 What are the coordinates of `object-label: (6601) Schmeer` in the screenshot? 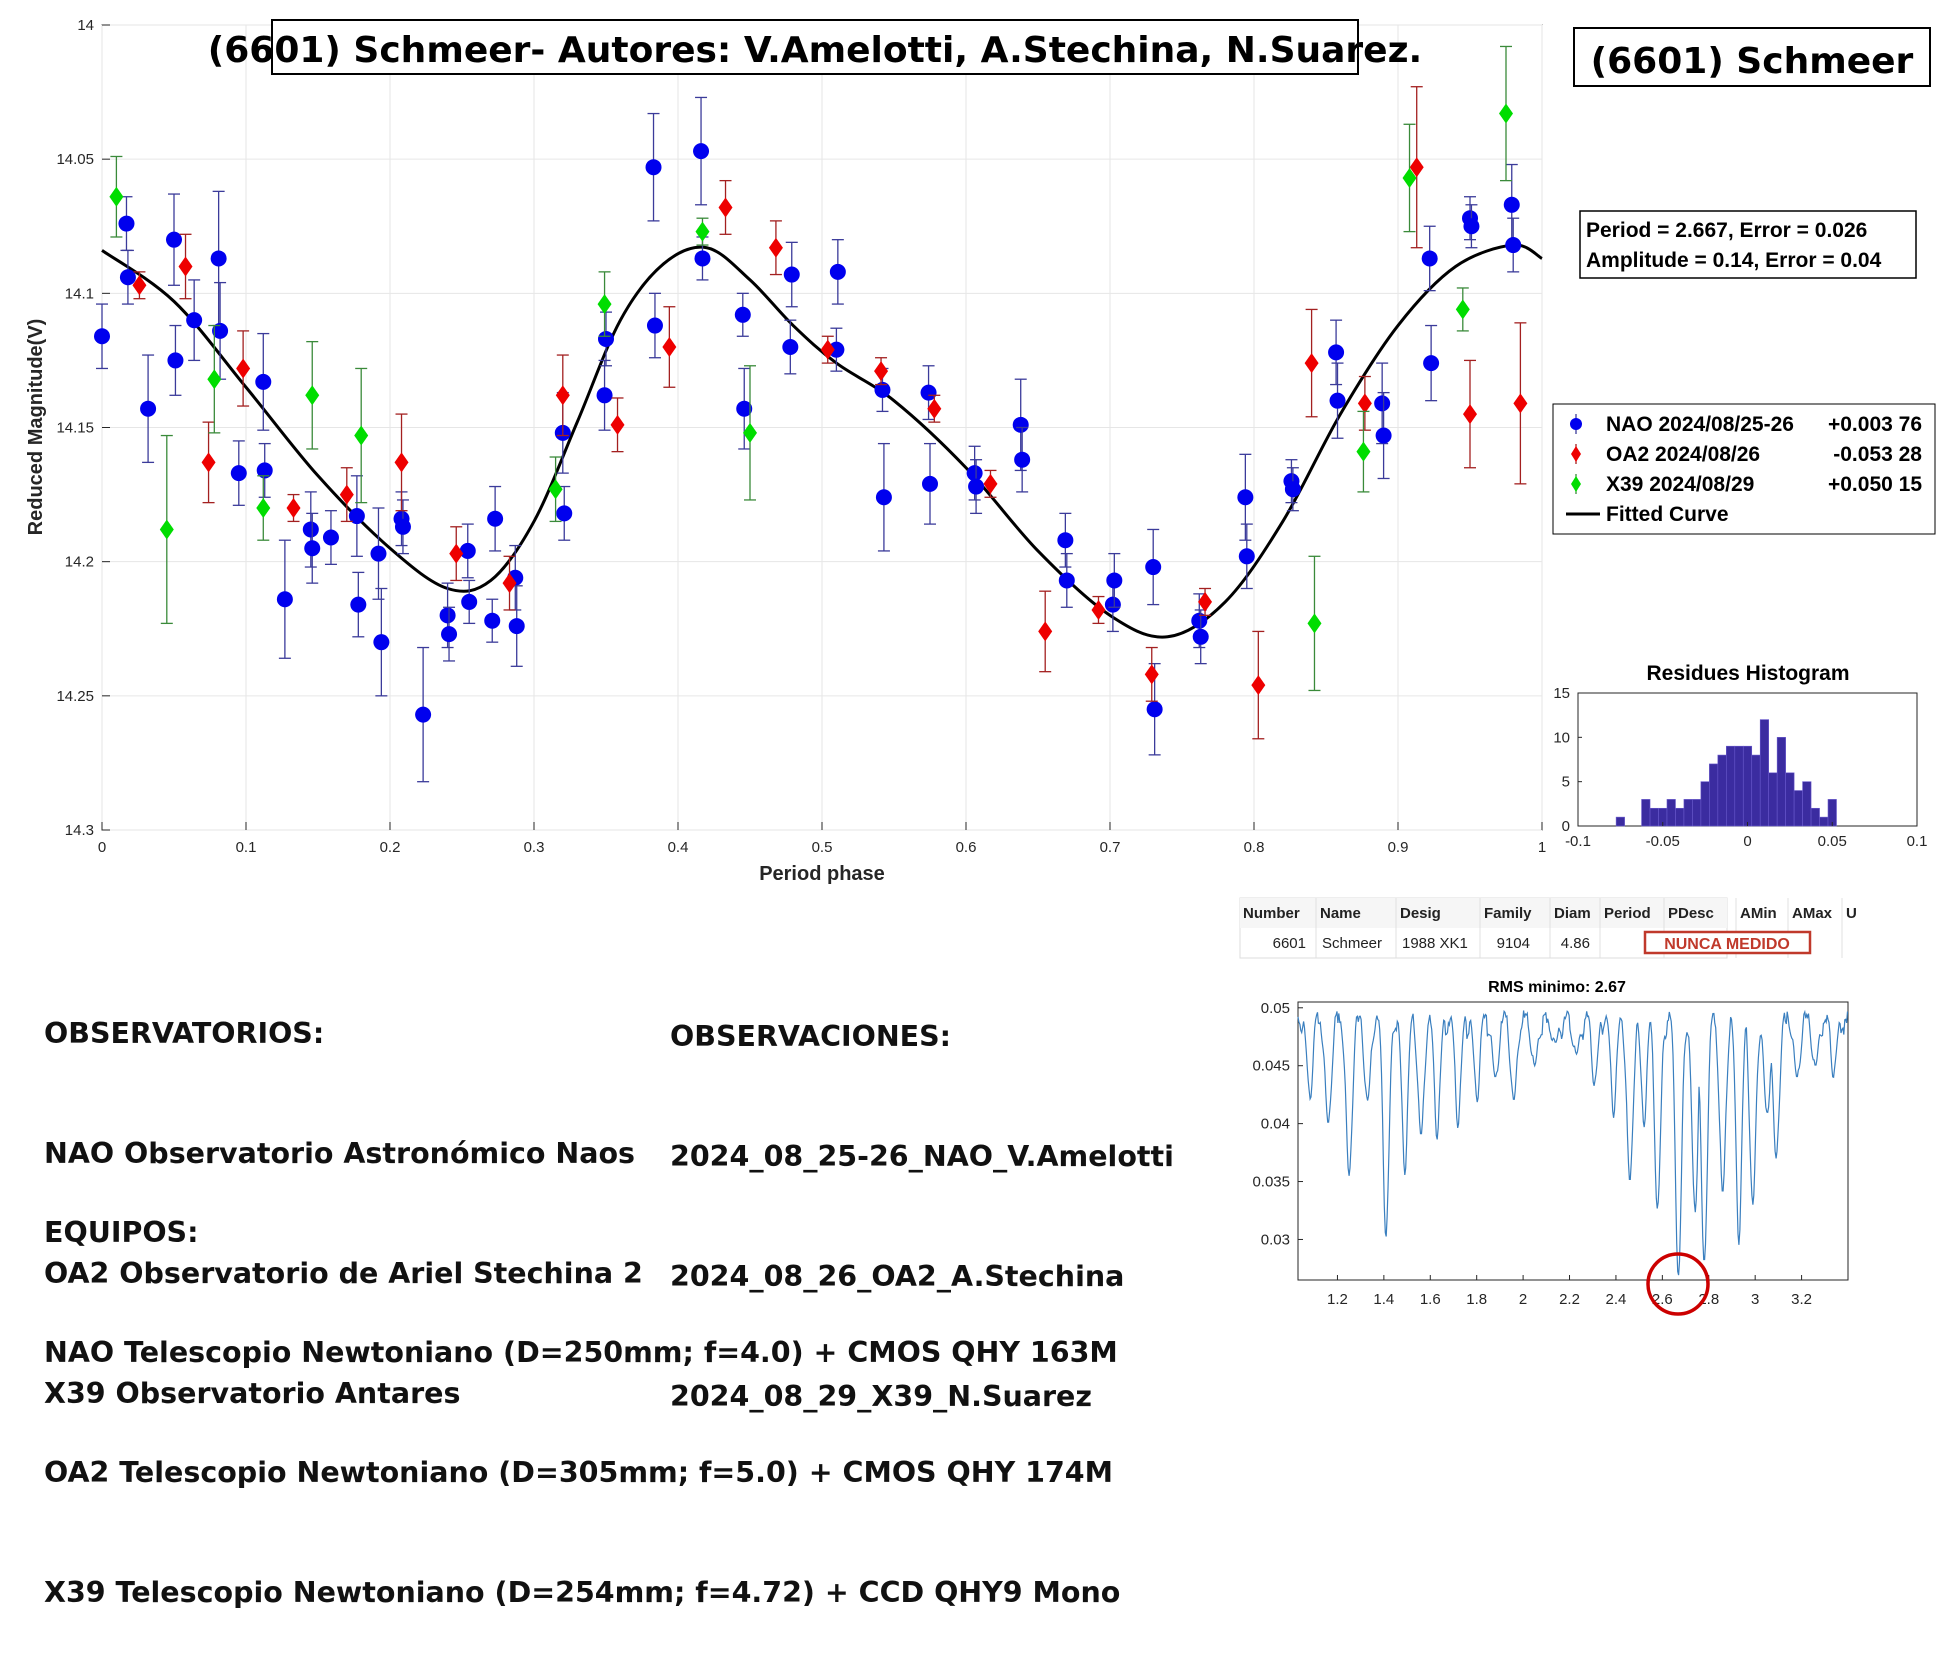 It's located at (1752, 61).